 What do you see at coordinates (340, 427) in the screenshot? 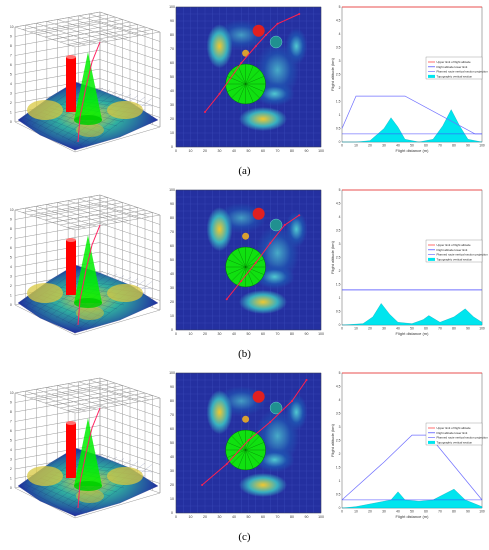
I see `profile-y-tick: 3` at bounding box center [340, 427].